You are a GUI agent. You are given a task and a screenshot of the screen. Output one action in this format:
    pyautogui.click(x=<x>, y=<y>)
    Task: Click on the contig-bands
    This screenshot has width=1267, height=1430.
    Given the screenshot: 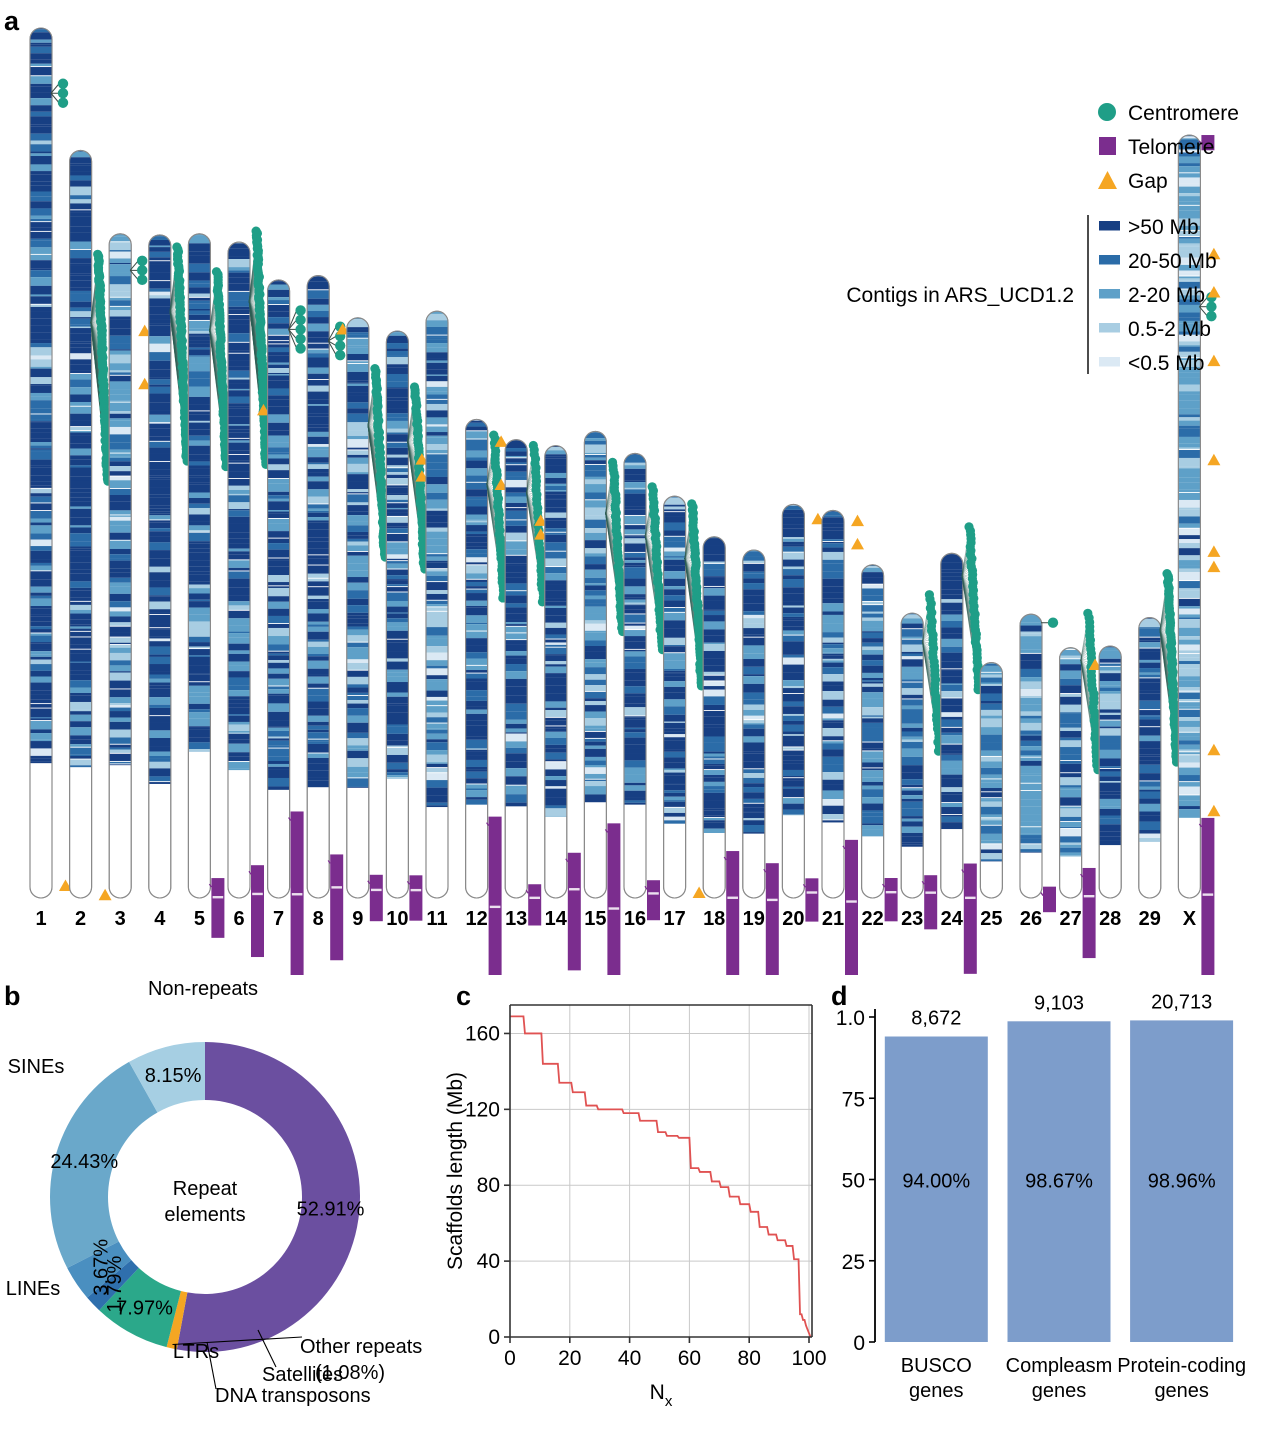 What is the action you would take?
    pyautogui.click(x=41, y=396)
    